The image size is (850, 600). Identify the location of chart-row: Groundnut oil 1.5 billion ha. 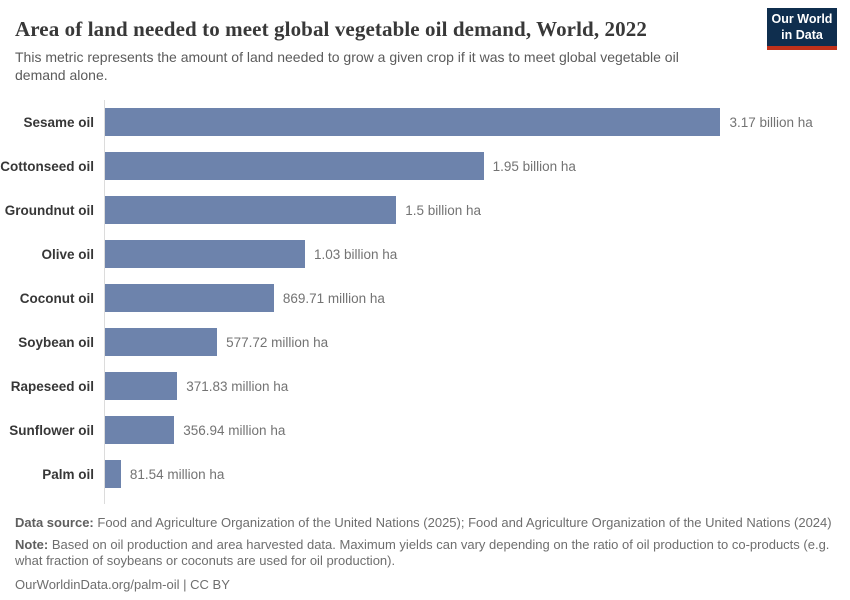
(419, 210).